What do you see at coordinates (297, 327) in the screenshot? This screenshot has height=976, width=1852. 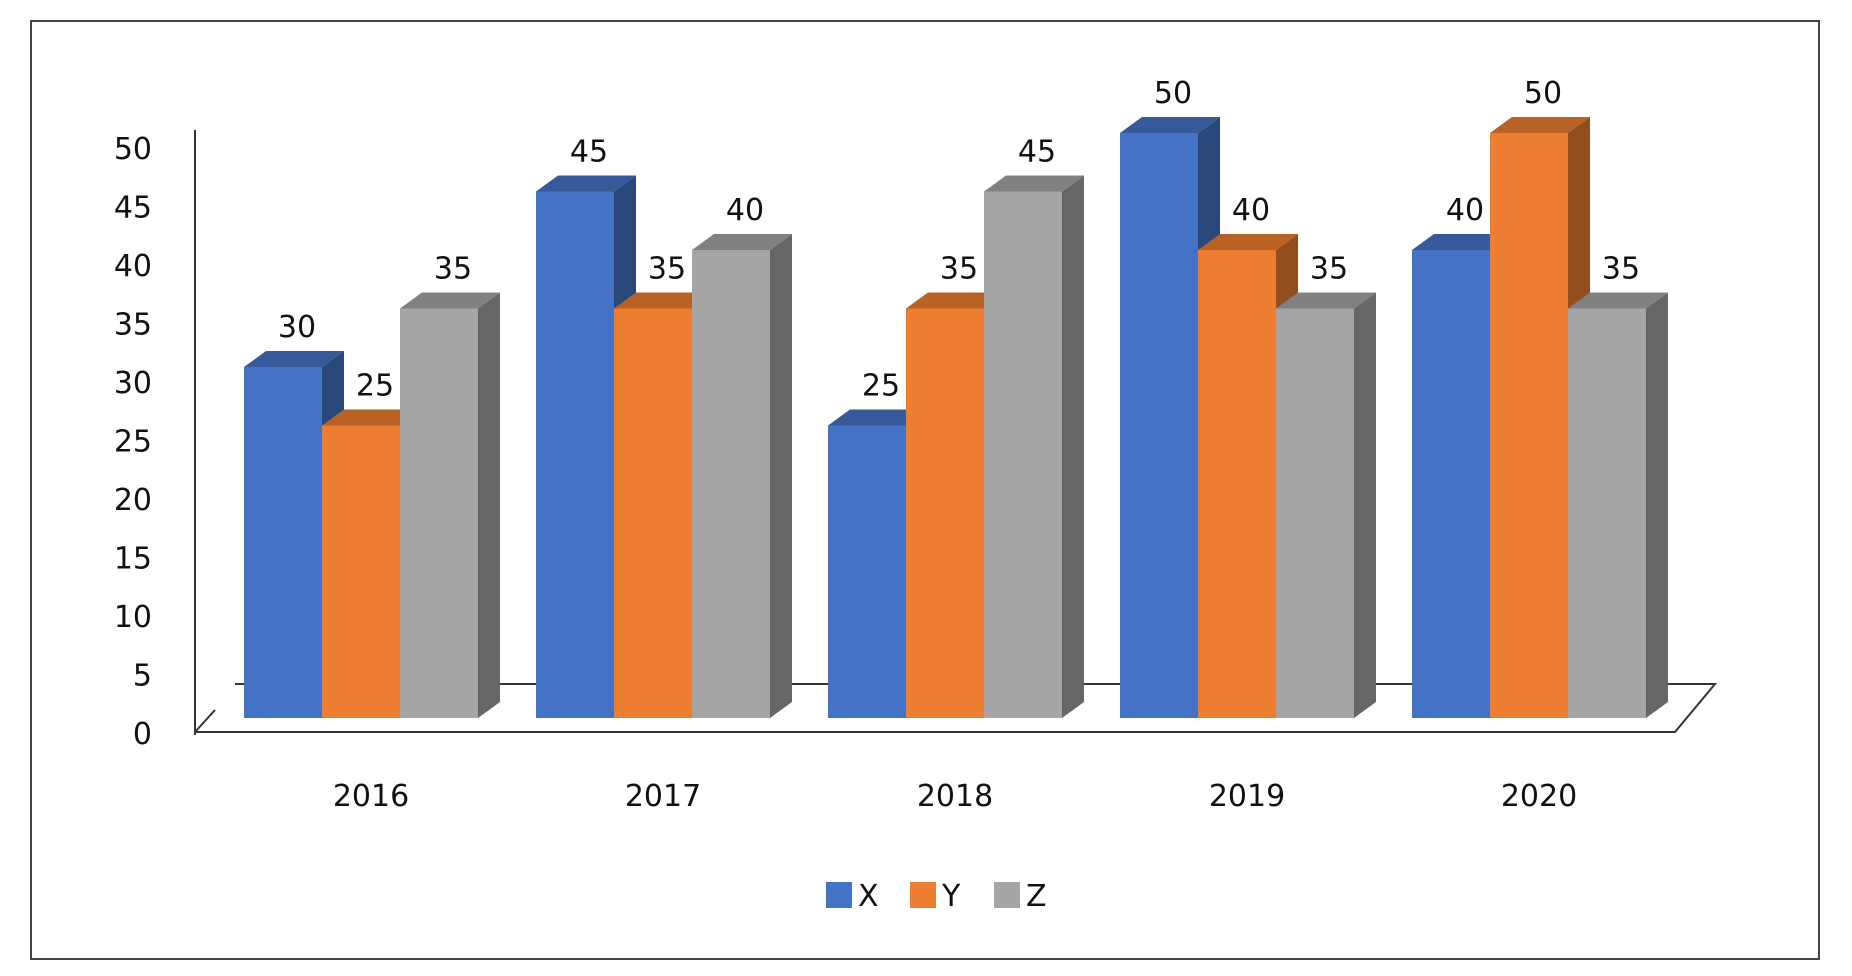 I see `data-label: 30` at bounding box center [297, 327].